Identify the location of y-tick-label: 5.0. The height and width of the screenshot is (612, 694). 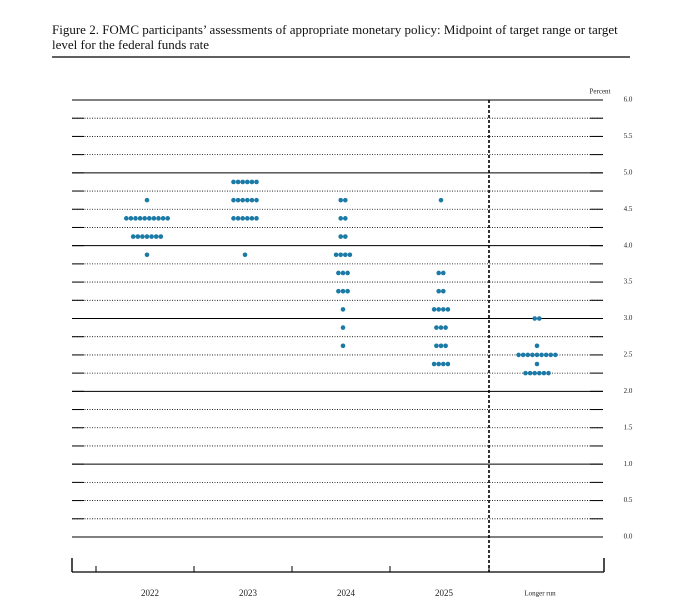
(628, 172).